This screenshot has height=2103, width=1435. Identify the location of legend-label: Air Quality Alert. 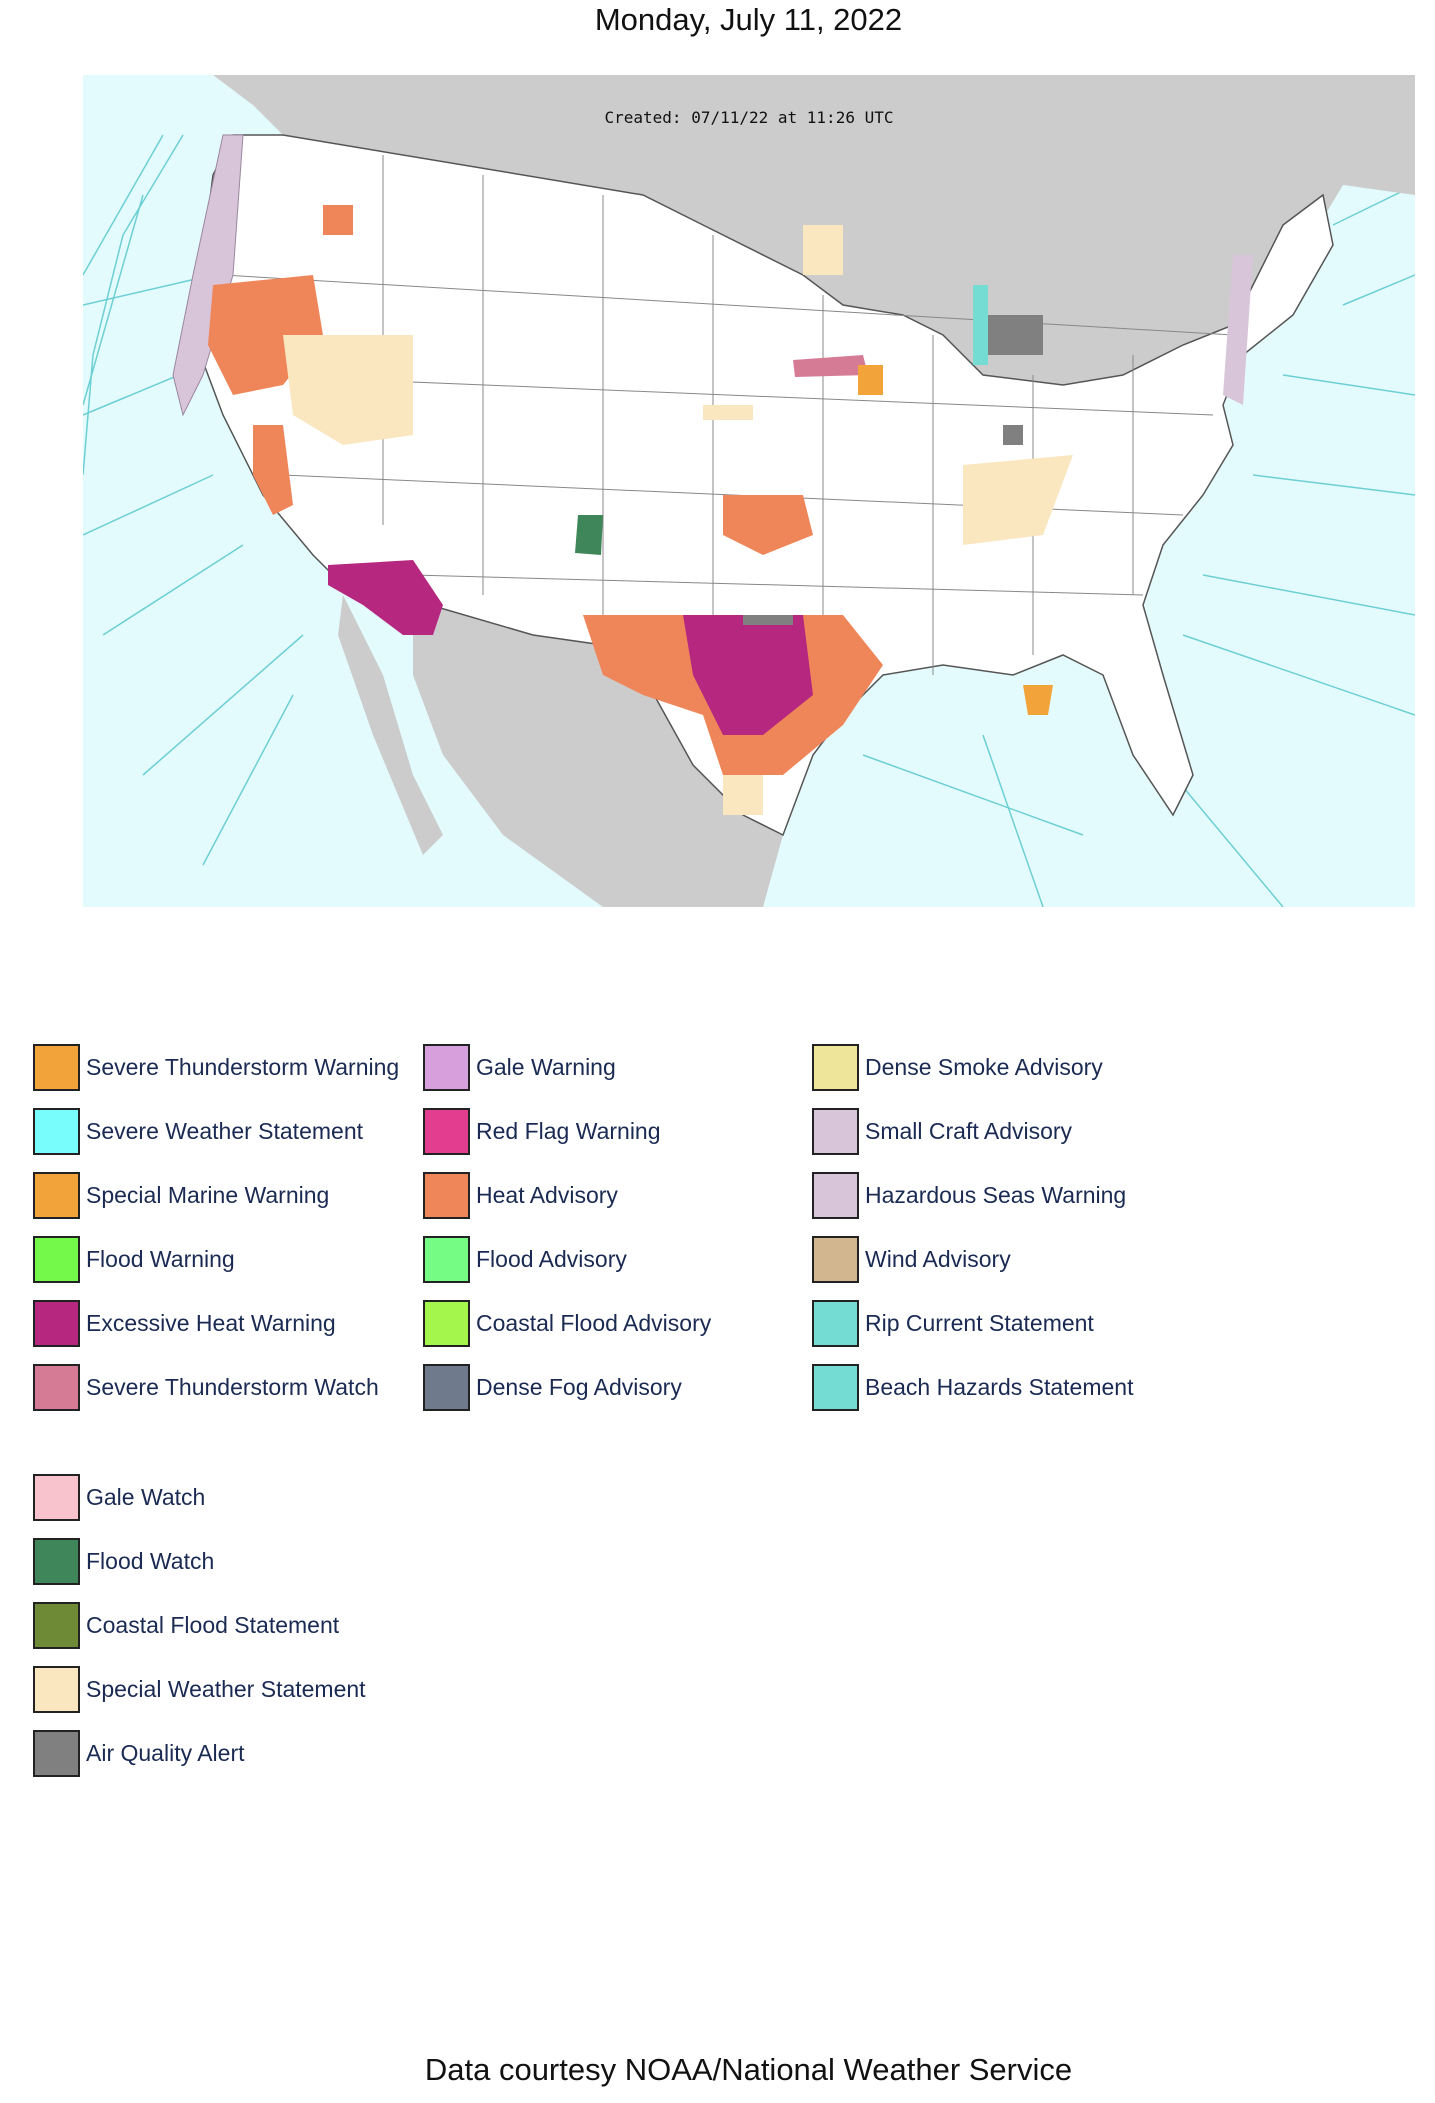
(165, 1752).